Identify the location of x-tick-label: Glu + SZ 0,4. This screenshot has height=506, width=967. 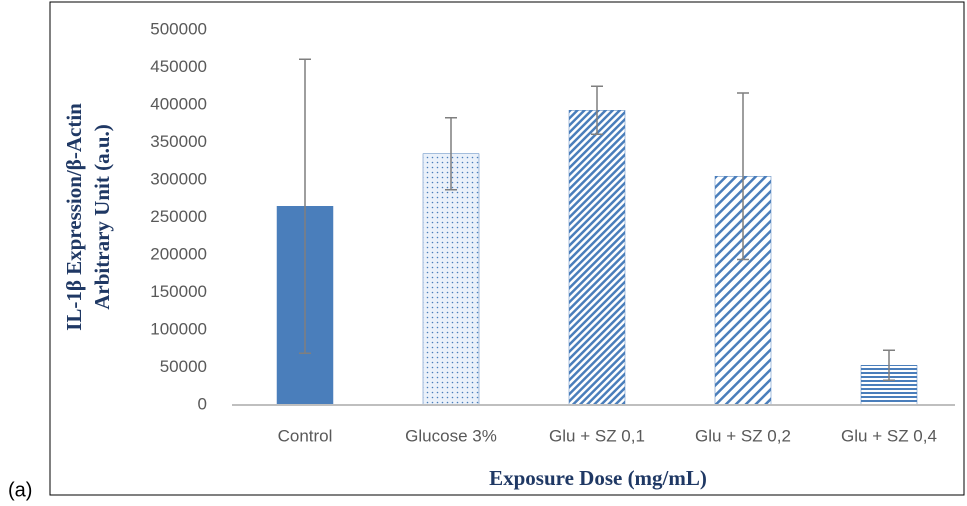
(889, 435).